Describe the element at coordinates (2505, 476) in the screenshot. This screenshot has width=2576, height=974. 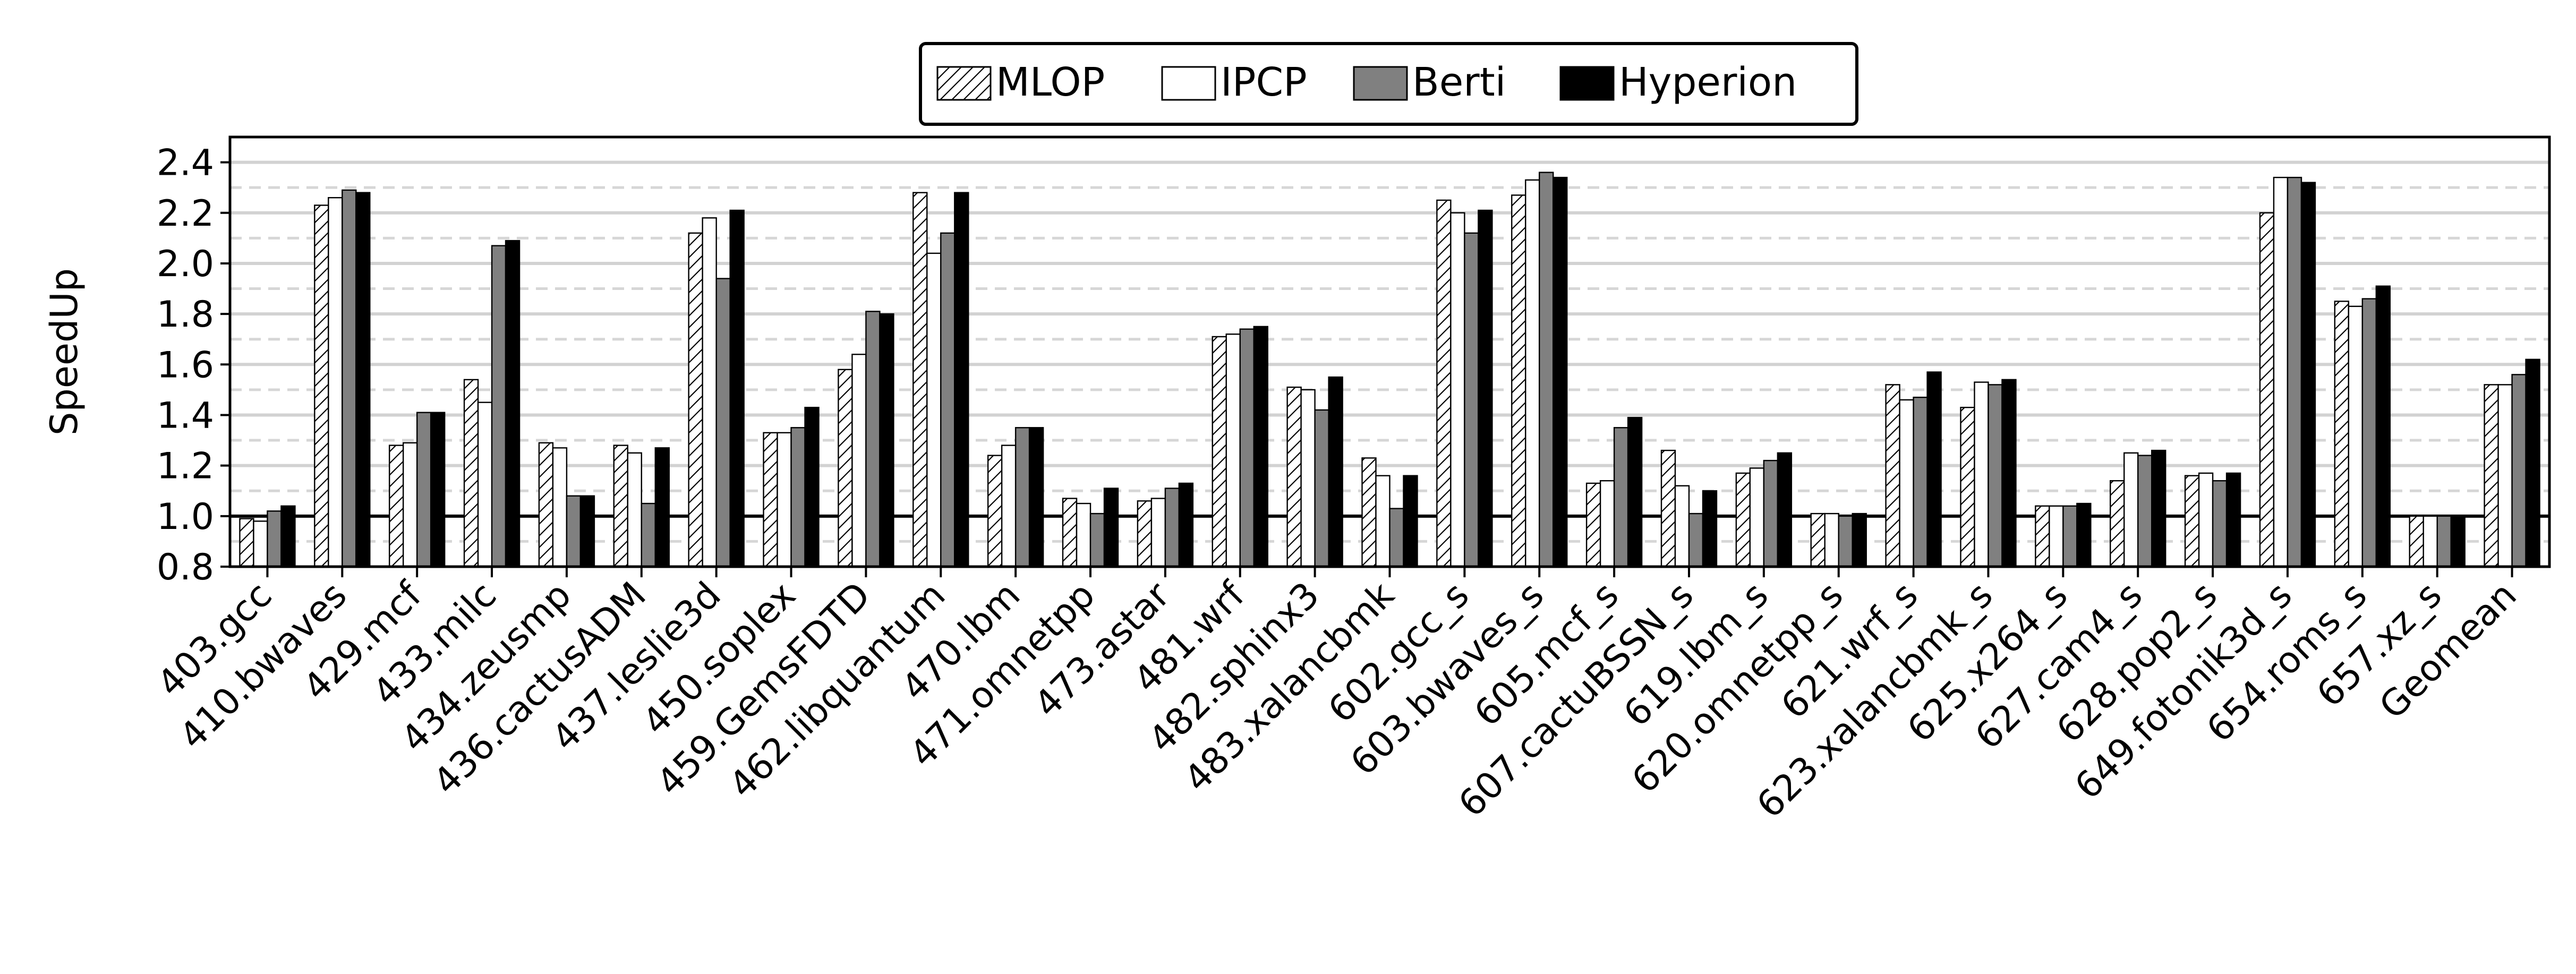
I see `bar-ipcp-geomean` at that location.